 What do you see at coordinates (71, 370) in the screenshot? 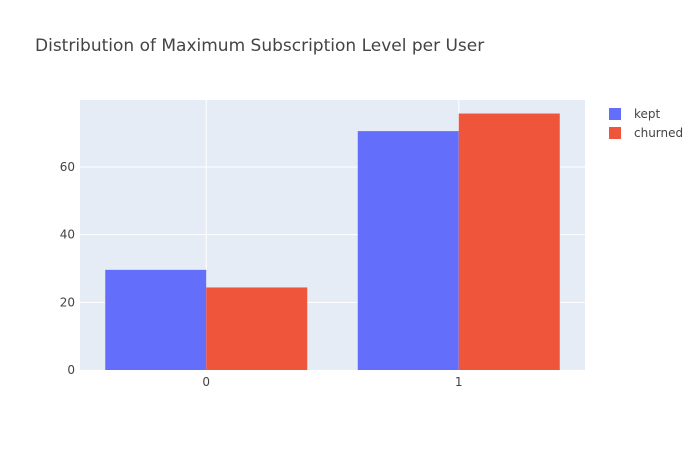
I see `y-tick-label: 0` at bounding box center [71, 370].